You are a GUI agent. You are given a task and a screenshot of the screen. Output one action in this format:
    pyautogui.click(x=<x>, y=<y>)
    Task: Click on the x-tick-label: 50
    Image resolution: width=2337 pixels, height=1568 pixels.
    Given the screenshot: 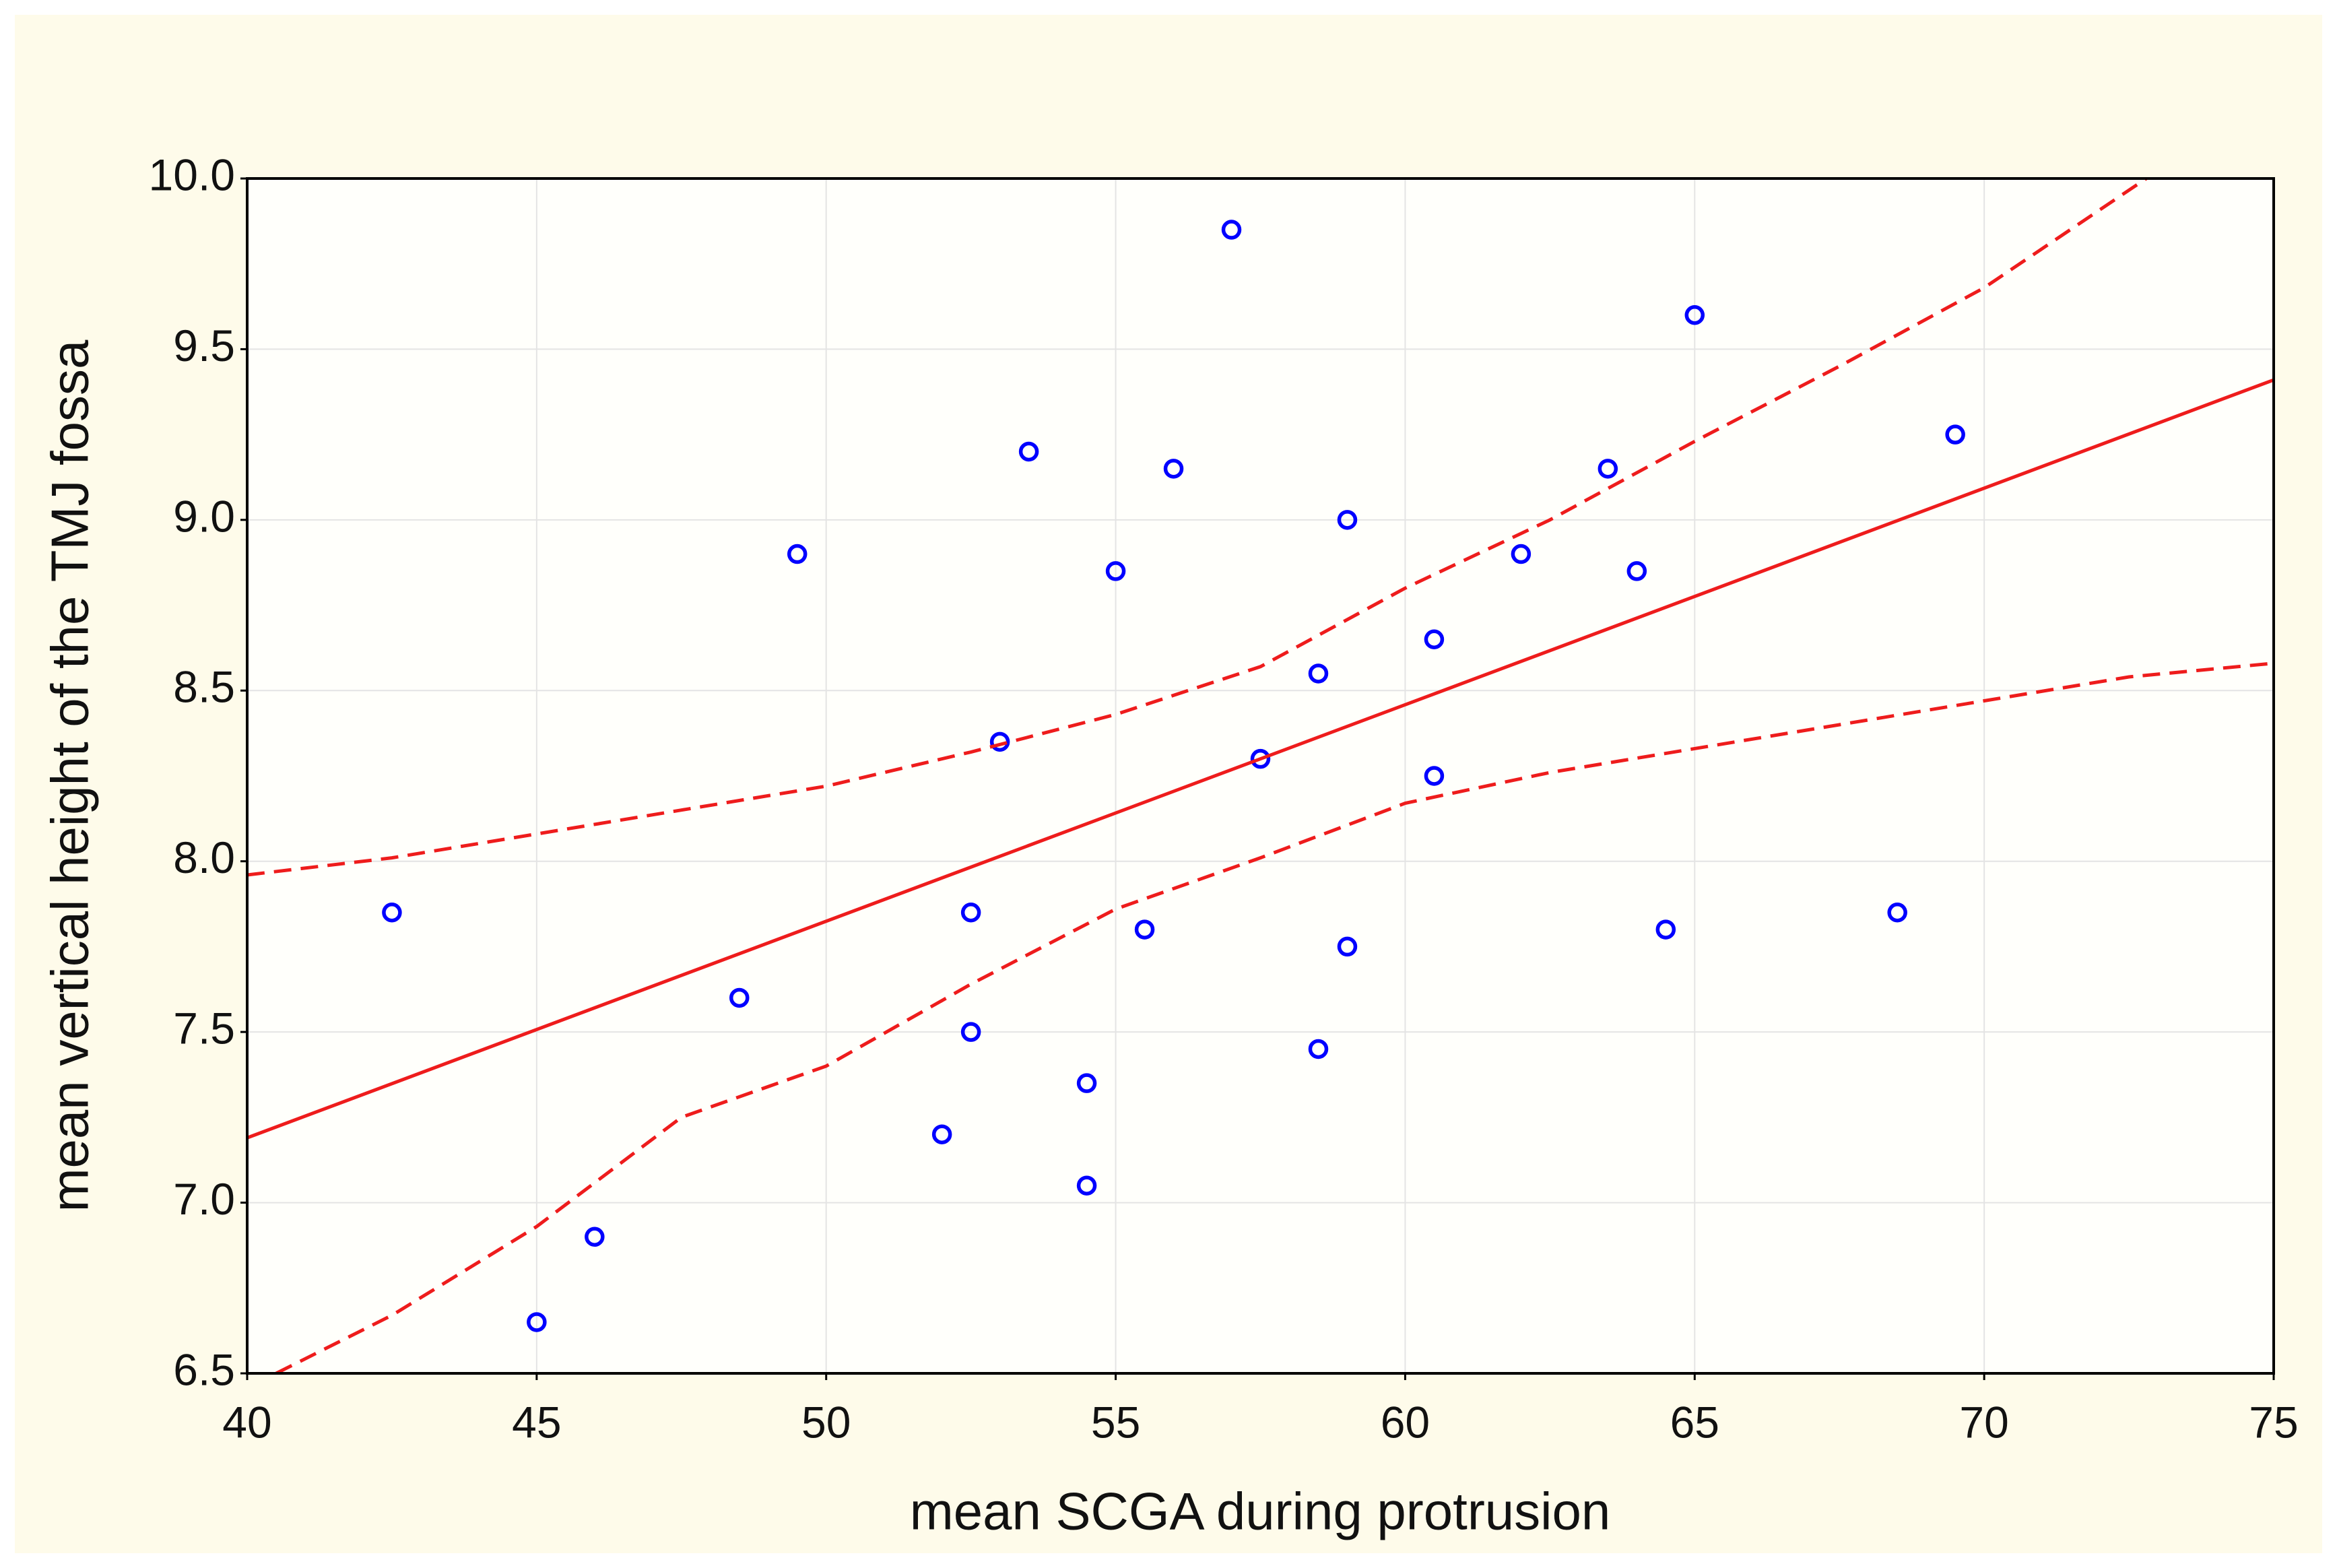 What is the action you would take?
    pyautogui.click(x=826, y=1422)
    